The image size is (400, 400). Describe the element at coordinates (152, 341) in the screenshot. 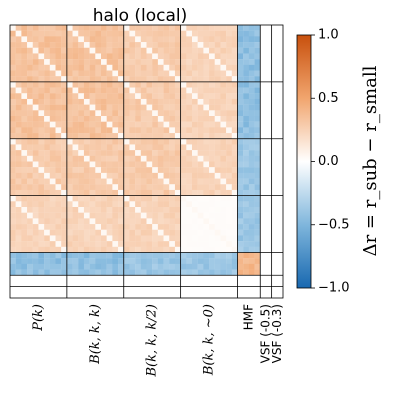

I see `x-tick-label: B(k, k, k/2)` at that location.